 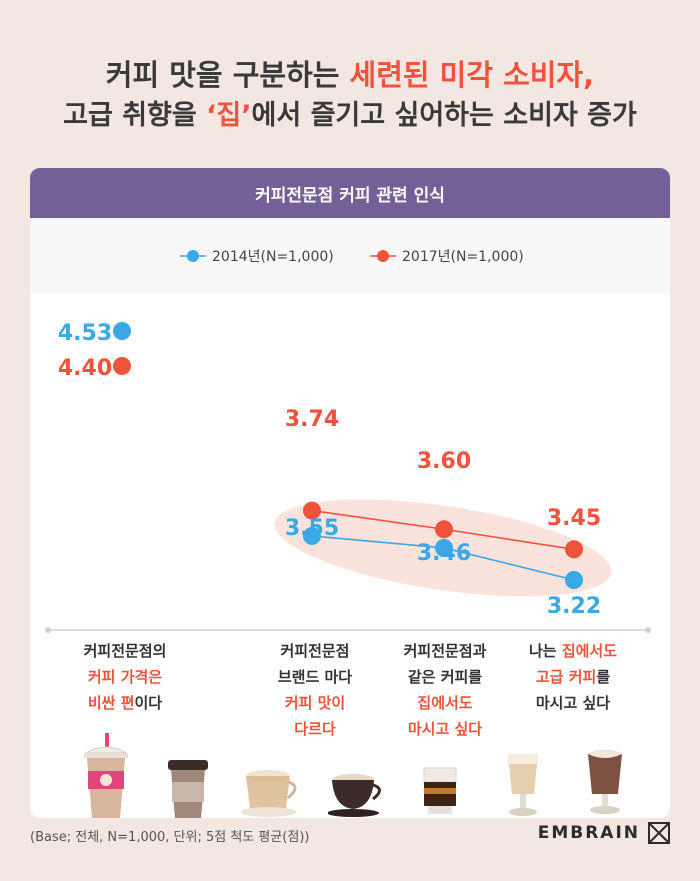 I want to click on legend-item-2014: 2014년(N=1,000), so click(x=257, y=256).